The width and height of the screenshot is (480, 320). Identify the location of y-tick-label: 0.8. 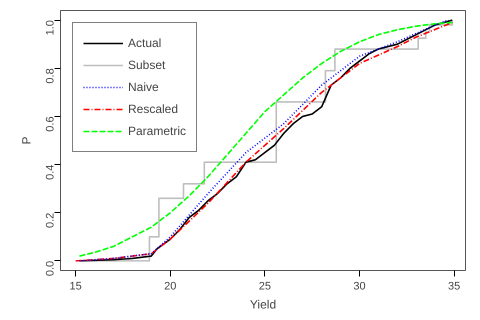
(50, 76).